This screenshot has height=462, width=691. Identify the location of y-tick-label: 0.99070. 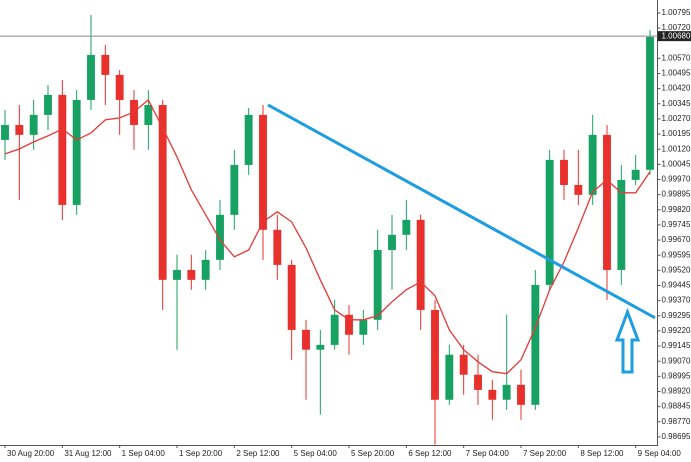
(676, 360).